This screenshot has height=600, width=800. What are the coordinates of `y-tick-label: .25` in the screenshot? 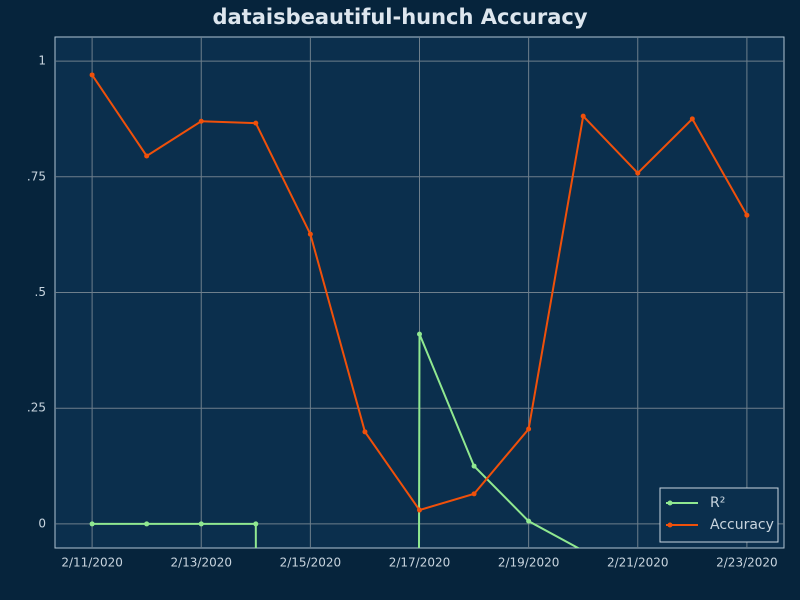 It's located at (36, 408).